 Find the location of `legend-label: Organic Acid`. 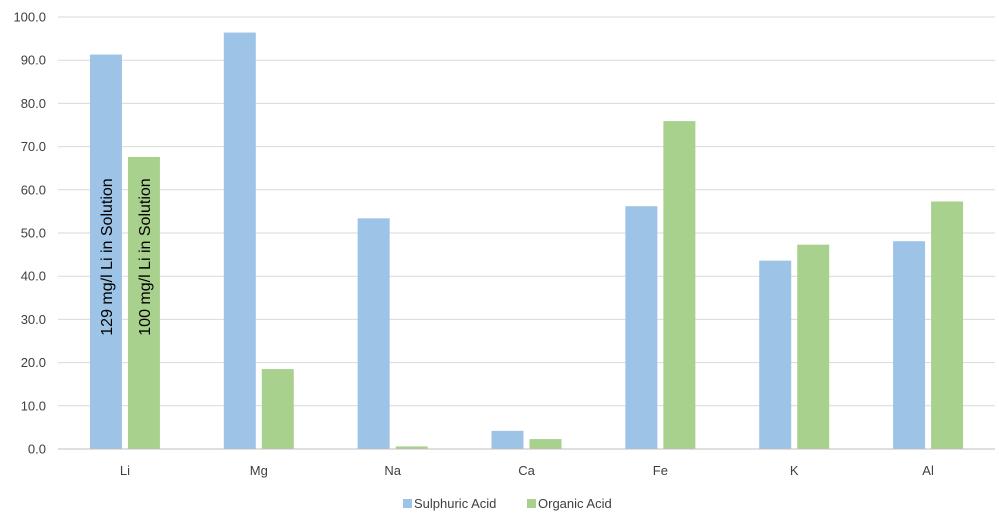

legend-label: Organic Acid is located at coordinates (575, 503).